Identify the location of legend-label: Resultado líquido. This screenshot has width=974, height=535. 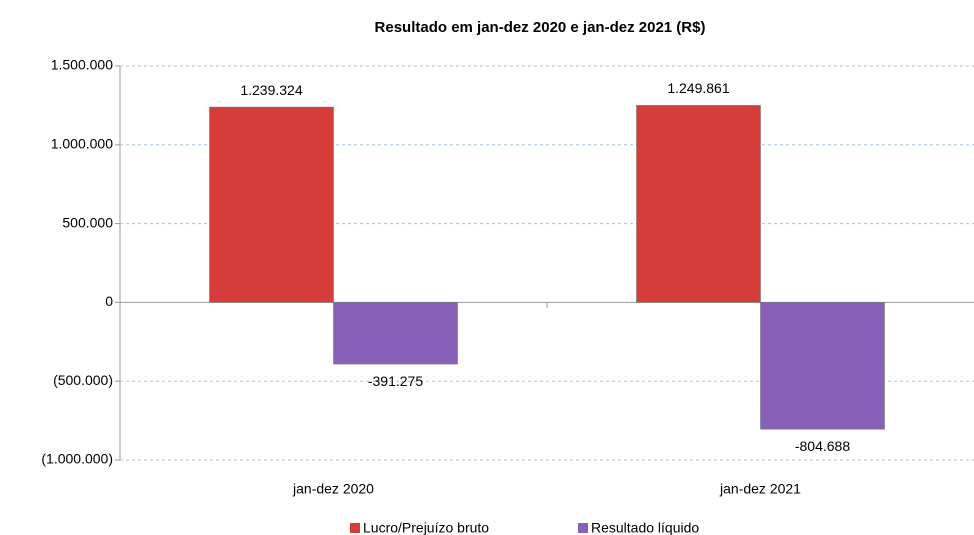
(645, 527).